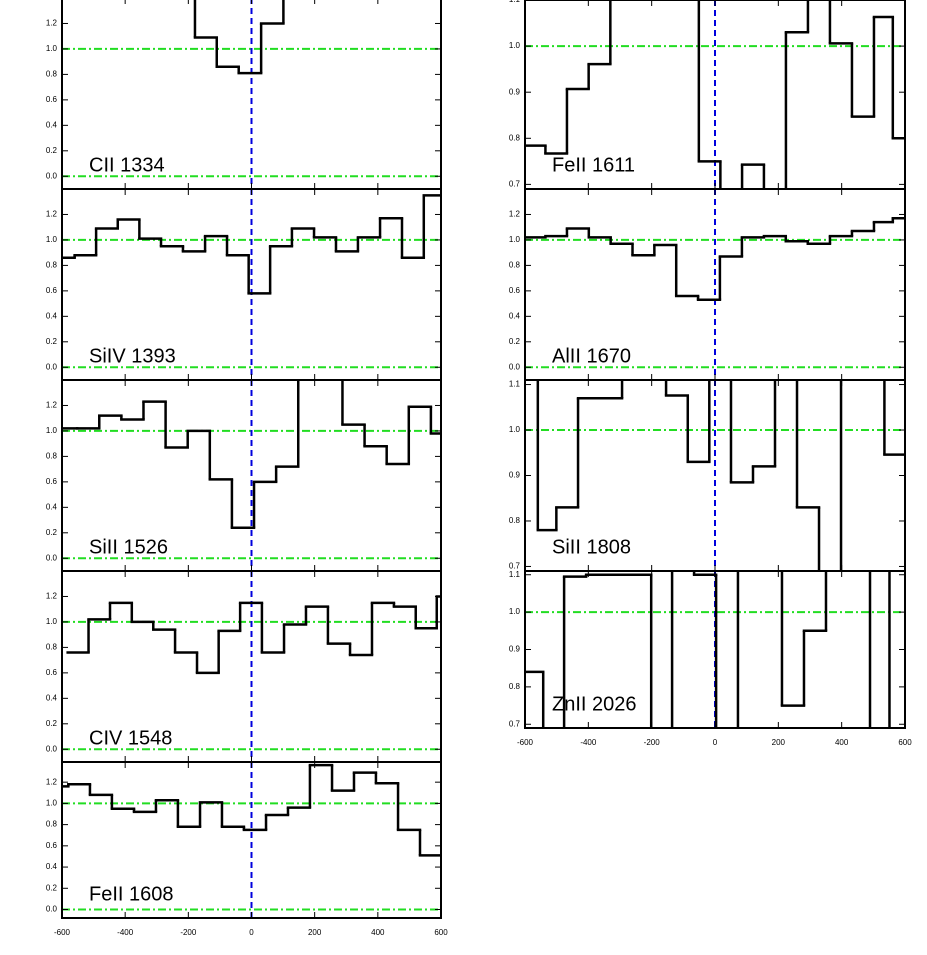  I want to click on panel: 0.7 0.8 0.9 1.0 1.1 FeII 1611, so click(707, 95).